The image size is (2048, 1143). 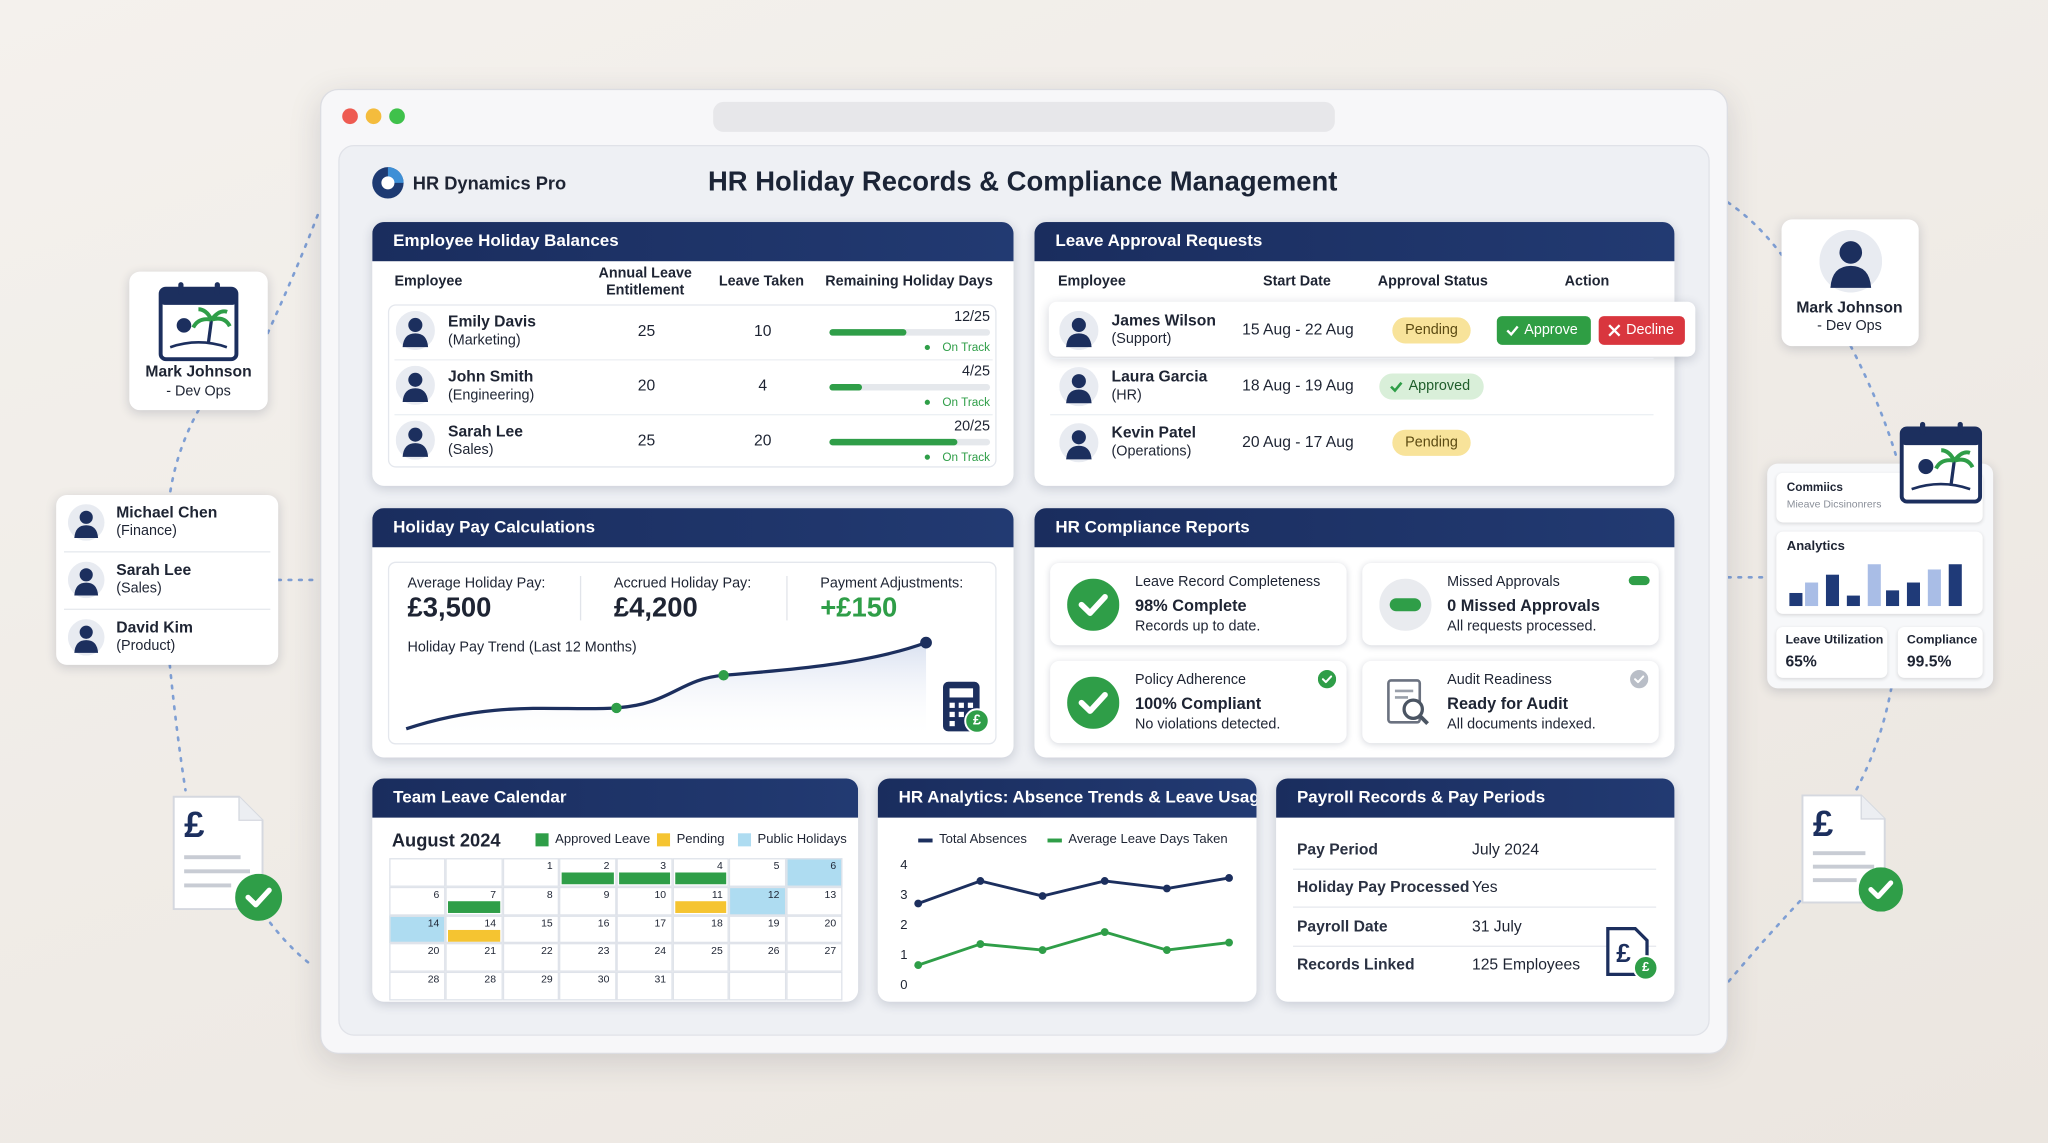 I want to click on employee-department: (Marketing), so click(x=484, y=340).